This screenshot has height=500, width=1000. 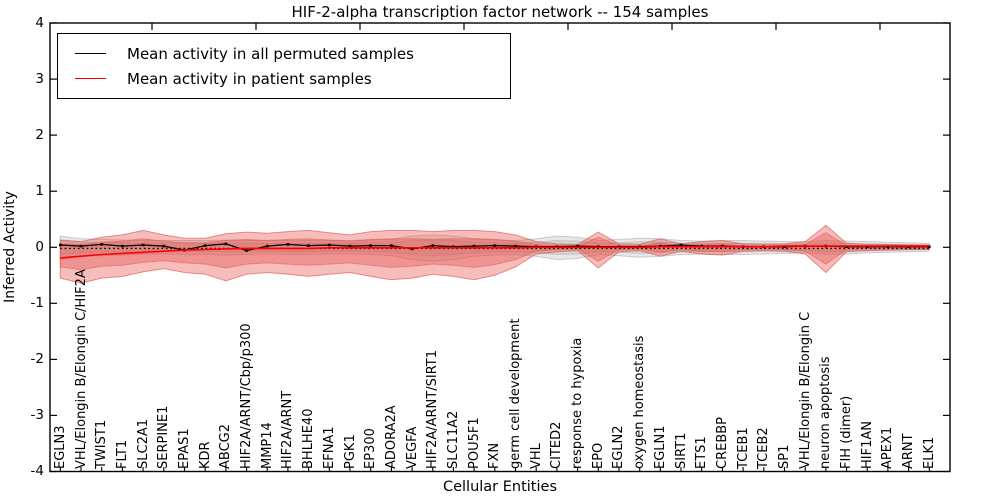 I want to click on band-patient-range-inner, so click(x=494, y=251).